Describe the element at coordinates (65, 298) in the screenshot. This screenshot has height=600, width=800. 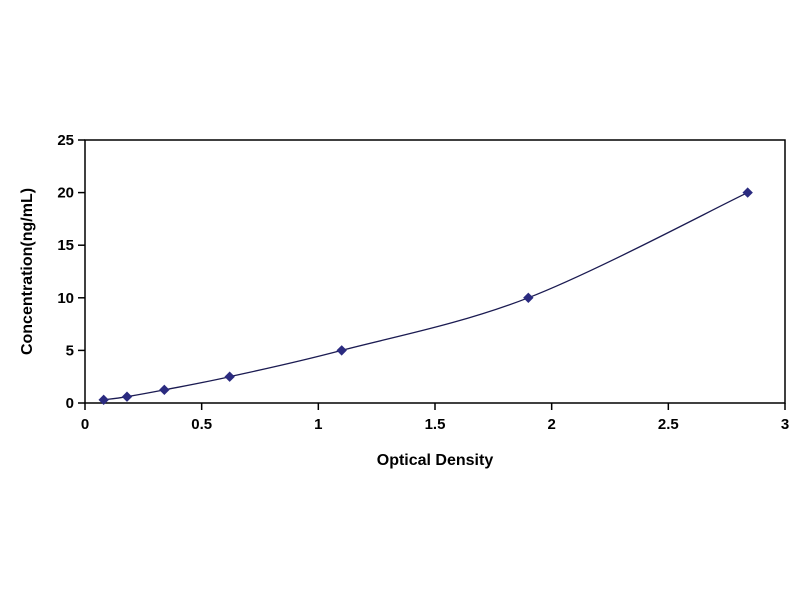
I see `y-tick-label: 10` at that location.